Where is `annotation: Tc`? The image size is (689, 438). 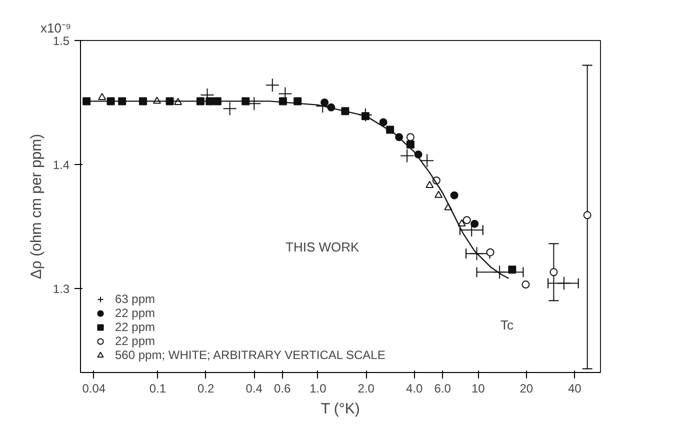 annotation: Tc is located at coordinates (507, 325).